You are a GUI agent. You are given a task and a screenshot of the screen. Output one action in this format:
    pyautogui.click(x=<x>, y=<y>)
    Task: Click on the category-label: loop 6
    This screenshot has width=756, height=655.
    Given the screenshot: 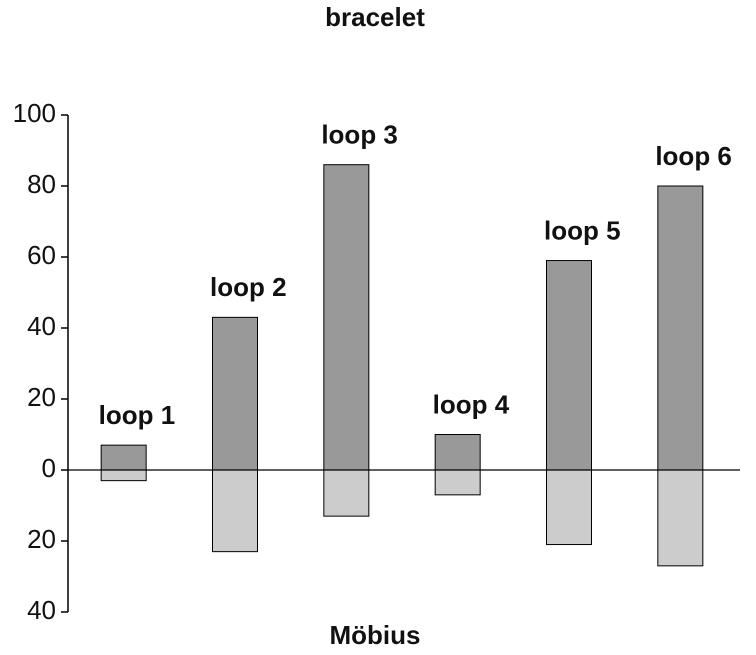 What is the action you would take?
    pyautogui.click(x=693, y=156)
    